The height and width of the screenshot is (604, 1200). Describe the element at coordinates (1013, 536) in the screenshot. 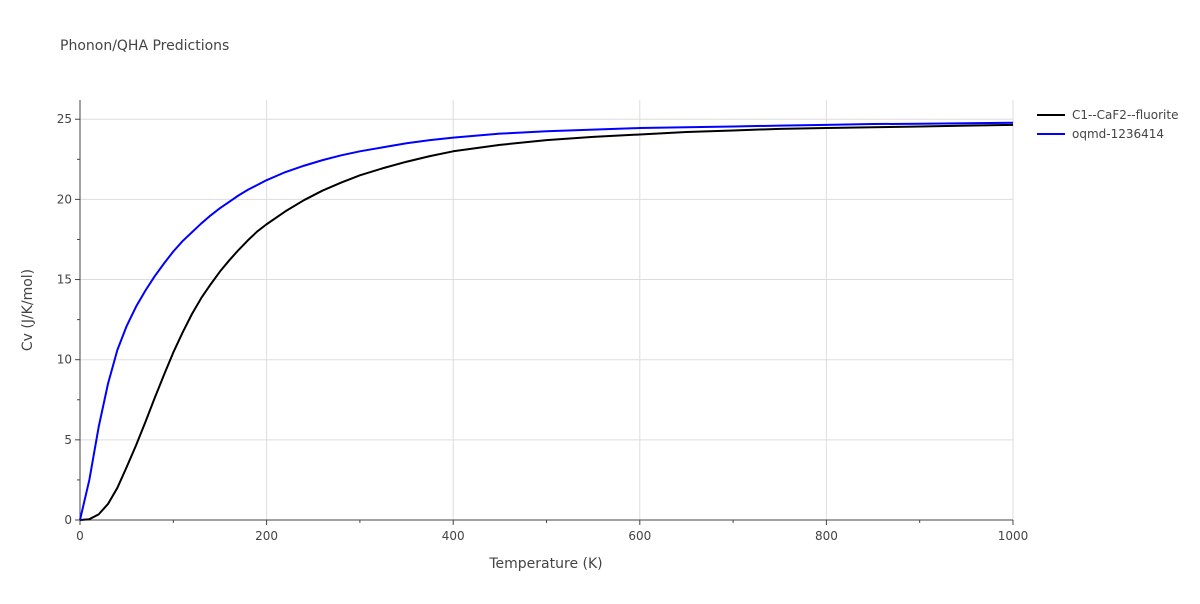

I see `x-tick-label: 1000` at that location.